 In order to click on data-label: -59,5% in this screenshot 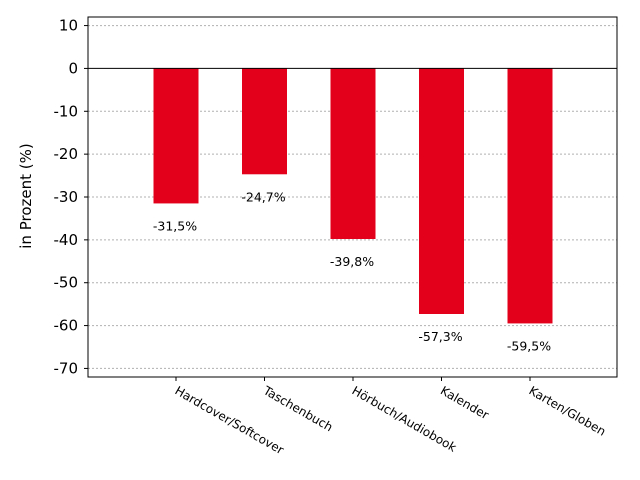, I will do `click(529, 345)`.